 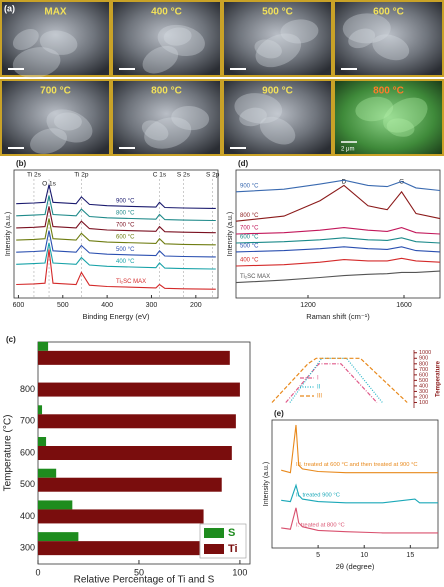 What do you see at coordinates (55, 12) in the screenshot?
I see `image-label: MAX` at bounding box center [55, 12].